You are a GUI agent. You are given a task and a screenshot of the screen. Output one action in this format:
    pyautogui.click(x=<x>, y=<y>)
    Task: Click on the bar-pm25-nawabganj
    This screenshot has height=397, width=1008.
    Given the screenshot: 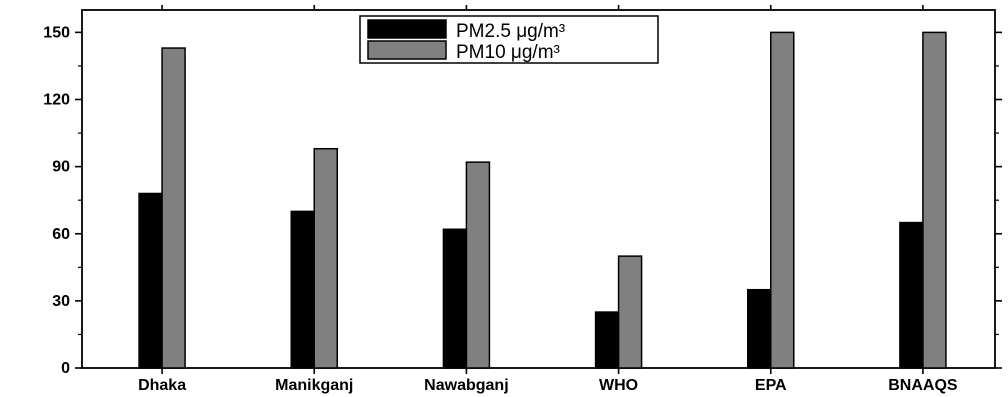 What is the action you would take?
    pyautogui.click(x=455, y=298)
    